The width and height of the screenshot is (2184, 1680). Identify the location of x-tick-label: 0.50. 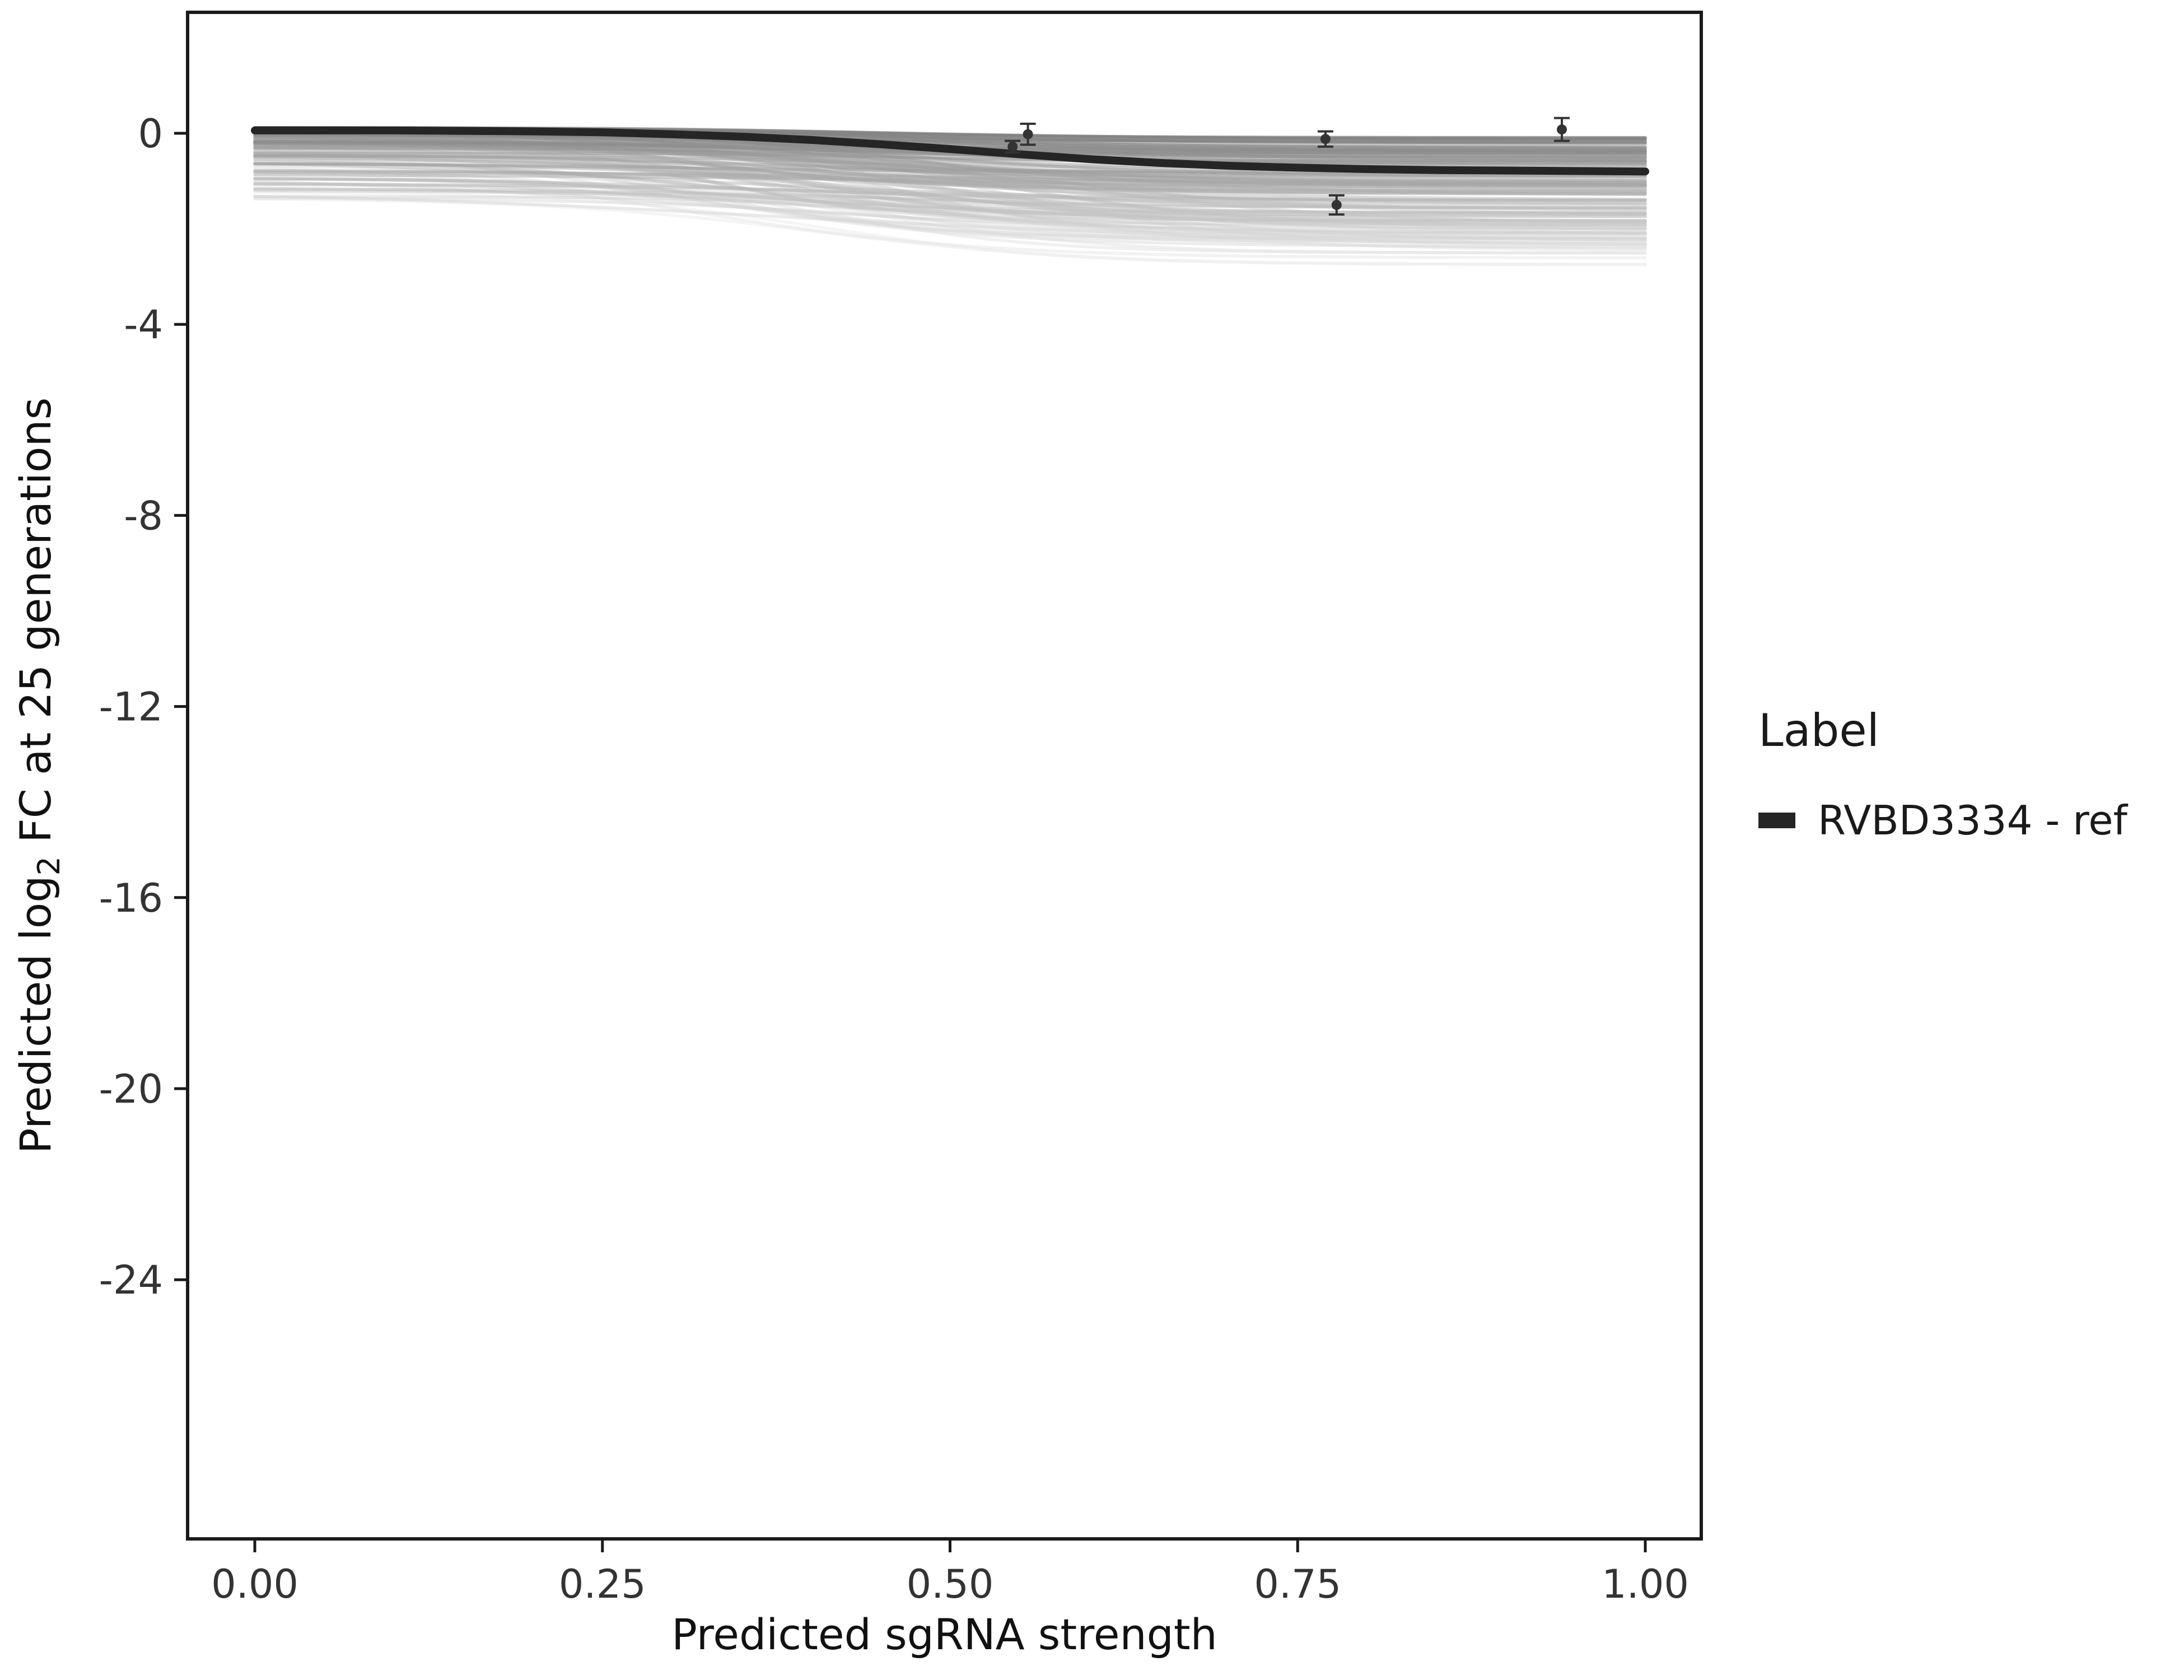
(951, 1584).